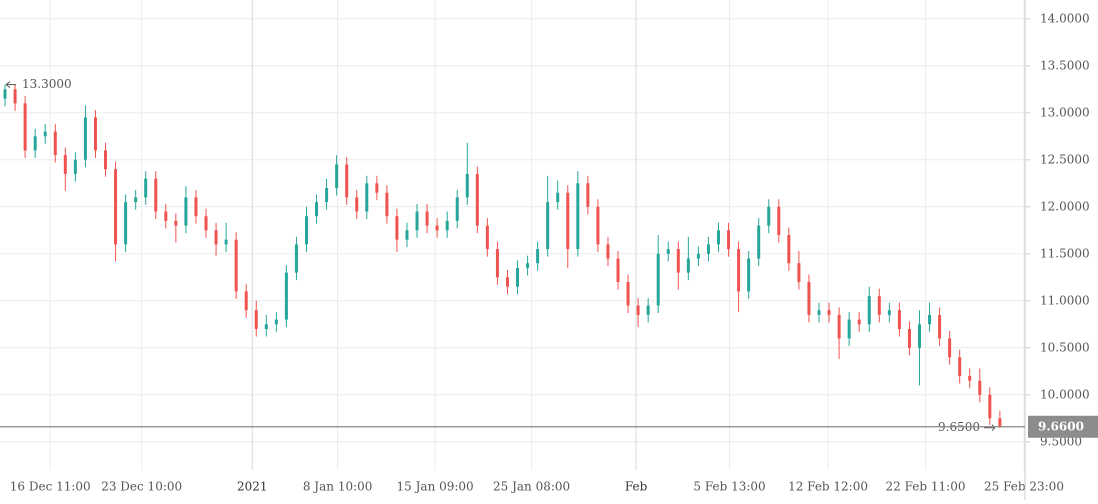 The width and height of the screenshot is (1098, 504). What do you see at coordinates (729, 487) in the screenshot?
I see `x-tick-label: 5 Feb 13:00` at bounding box center [729, 487].